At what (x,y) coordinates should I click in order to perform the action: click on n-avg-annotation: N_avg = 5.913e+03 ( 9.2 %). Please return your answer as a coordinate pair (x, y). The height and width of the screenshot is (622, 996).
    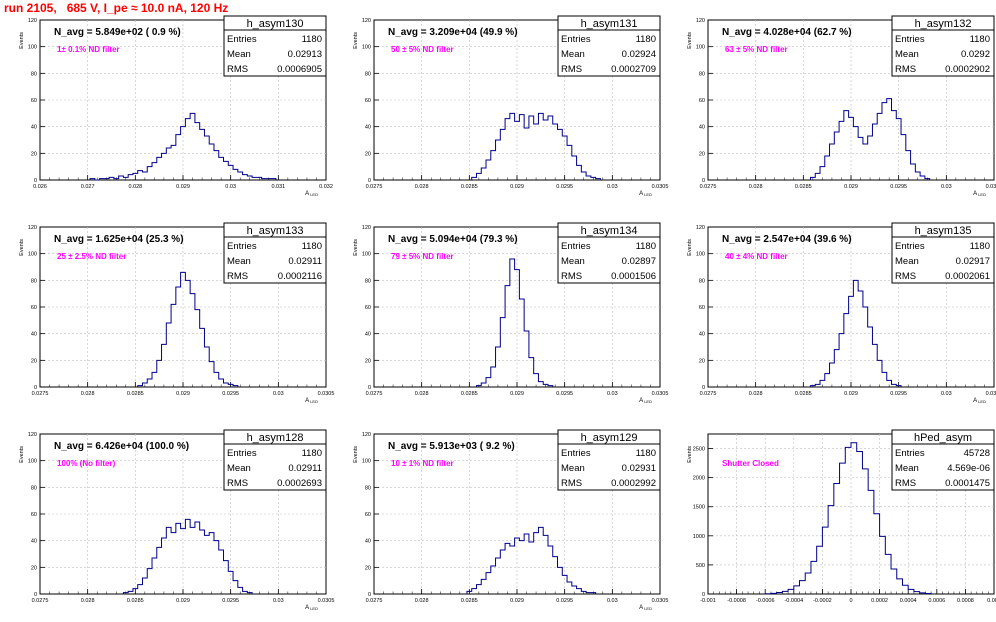
    Looking at the image, I should click on (451, 446).